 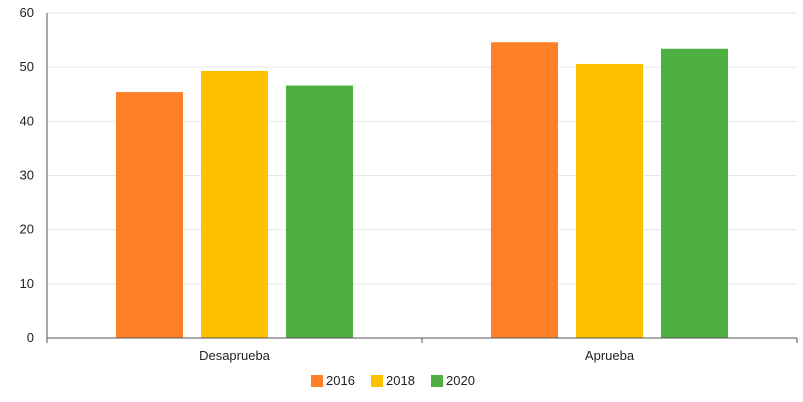 What do you see at coordinates (27, 120) in the screenshot?
I see `y-tick-label: 40` at bounding box center [27, 120].